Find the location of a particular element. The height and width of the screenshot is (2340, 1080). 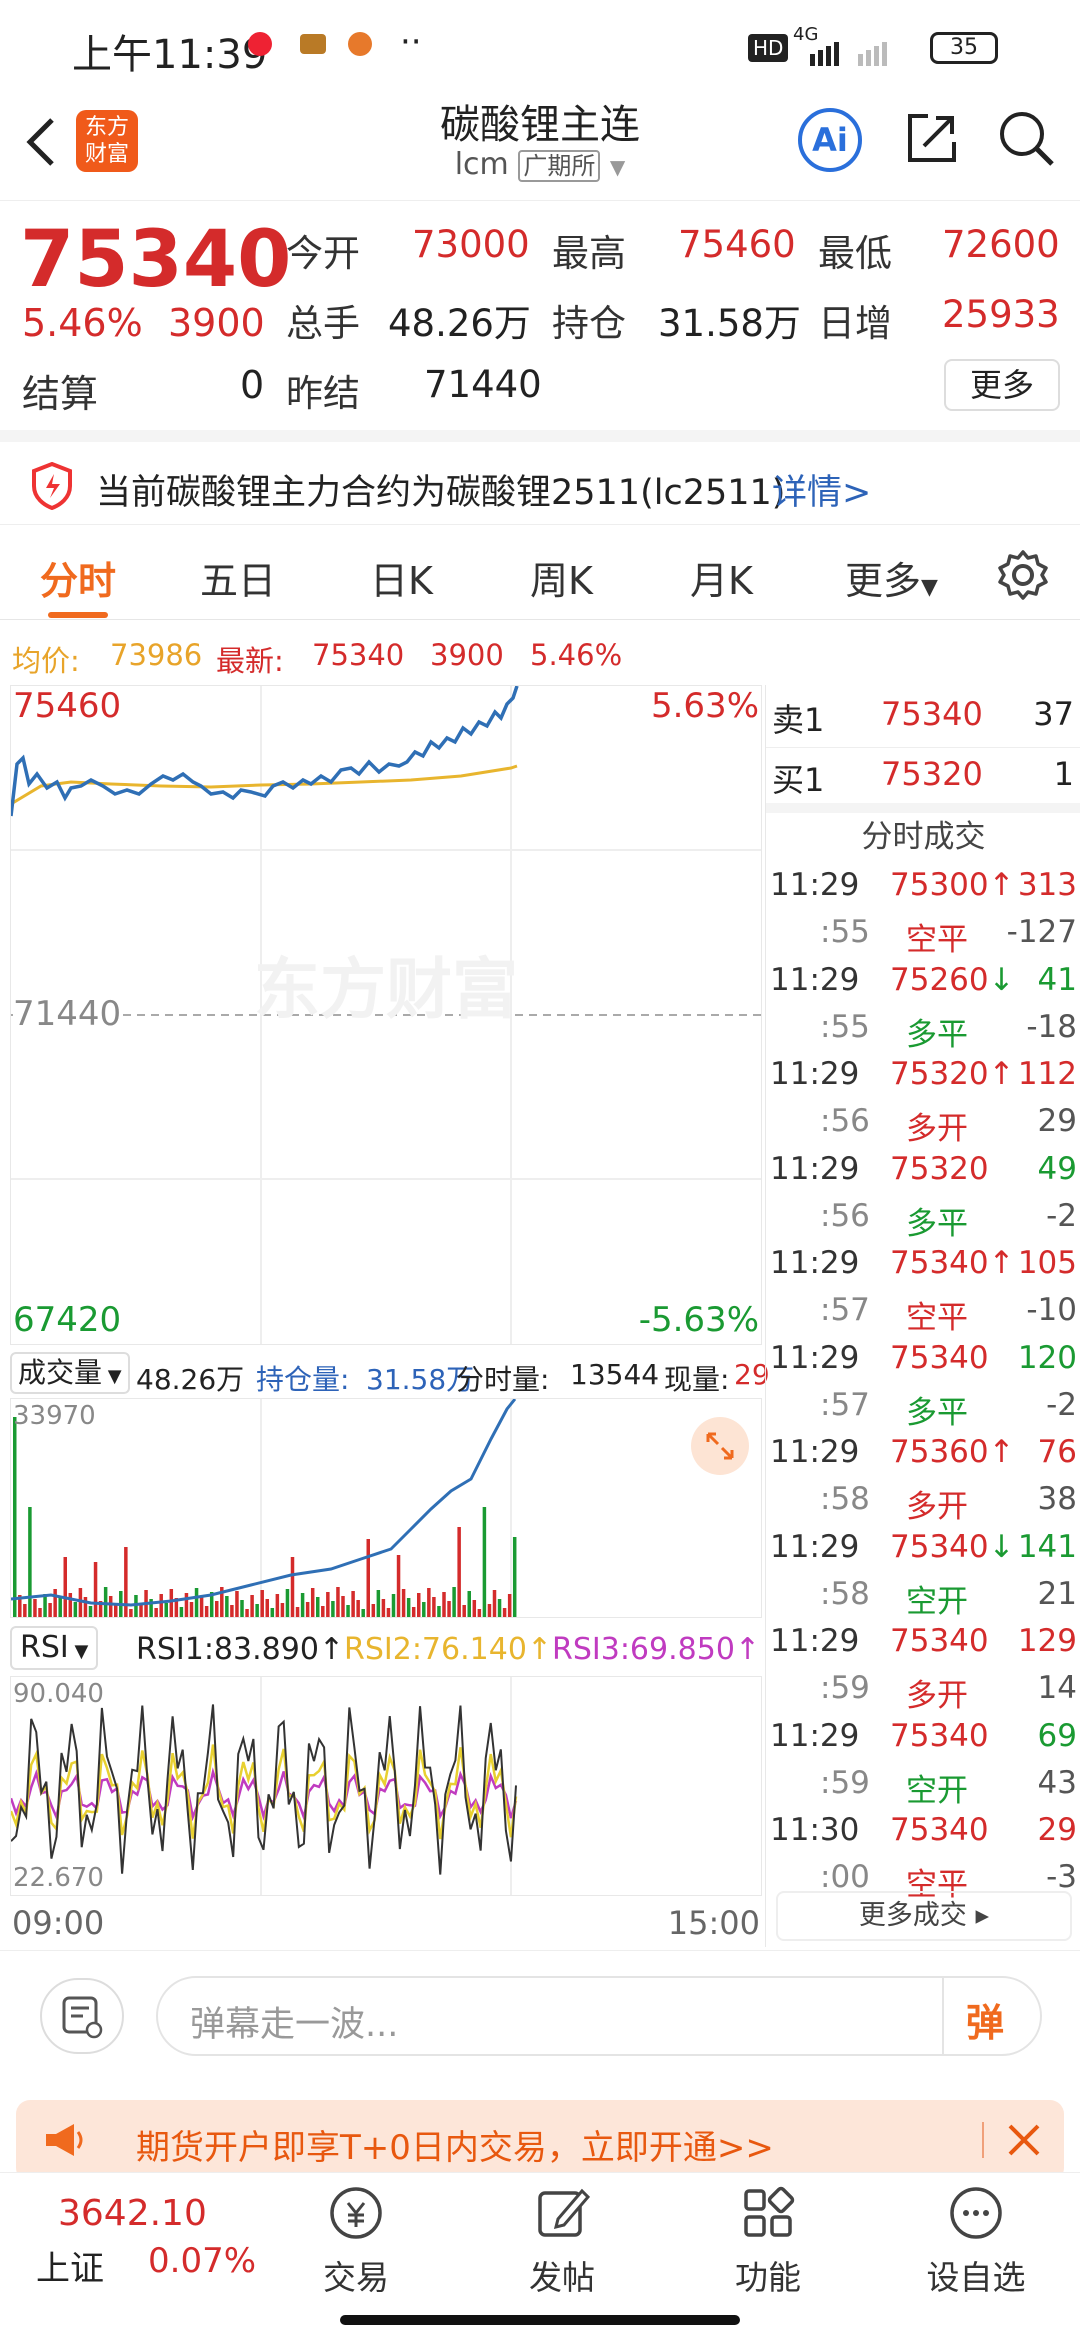

danmu-toggle-icon: 弹 is located at coordinates (985, 2023).